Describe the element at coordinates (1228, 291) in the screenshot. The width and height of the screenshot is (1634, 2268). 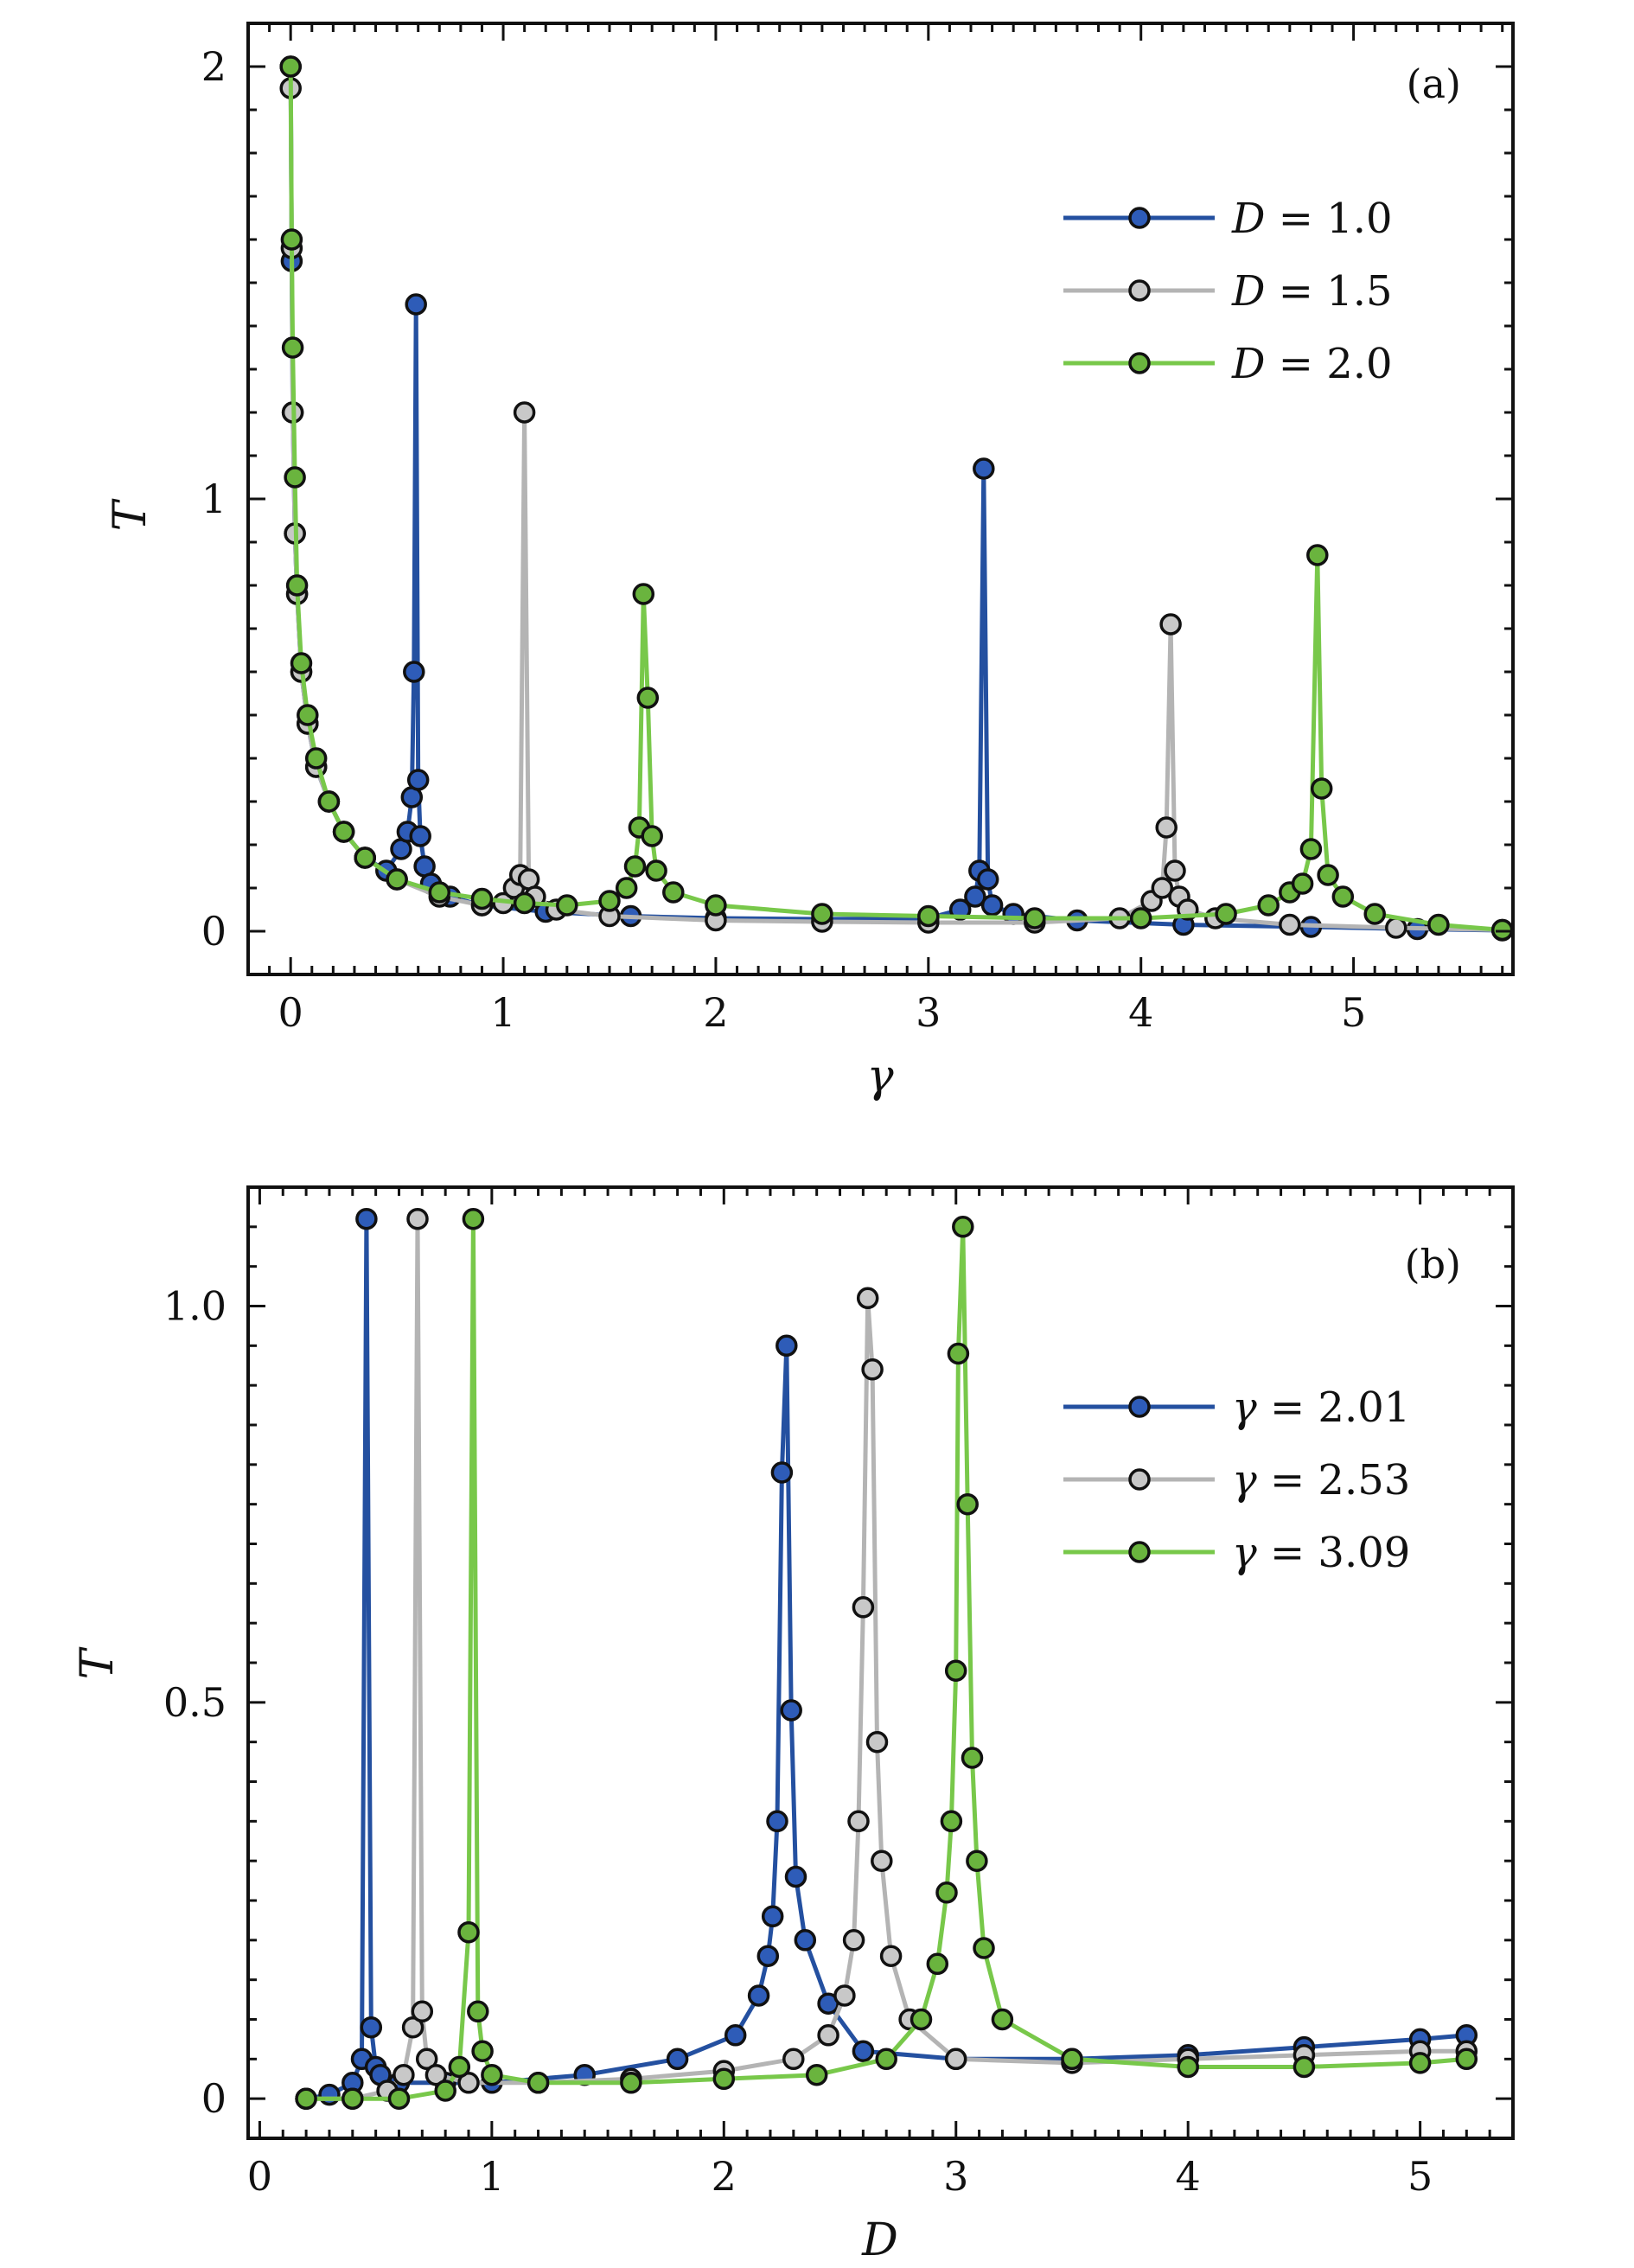
I see `panel-a-legend: D = 1.0 D = 1.5 D = 2.0` at that location.